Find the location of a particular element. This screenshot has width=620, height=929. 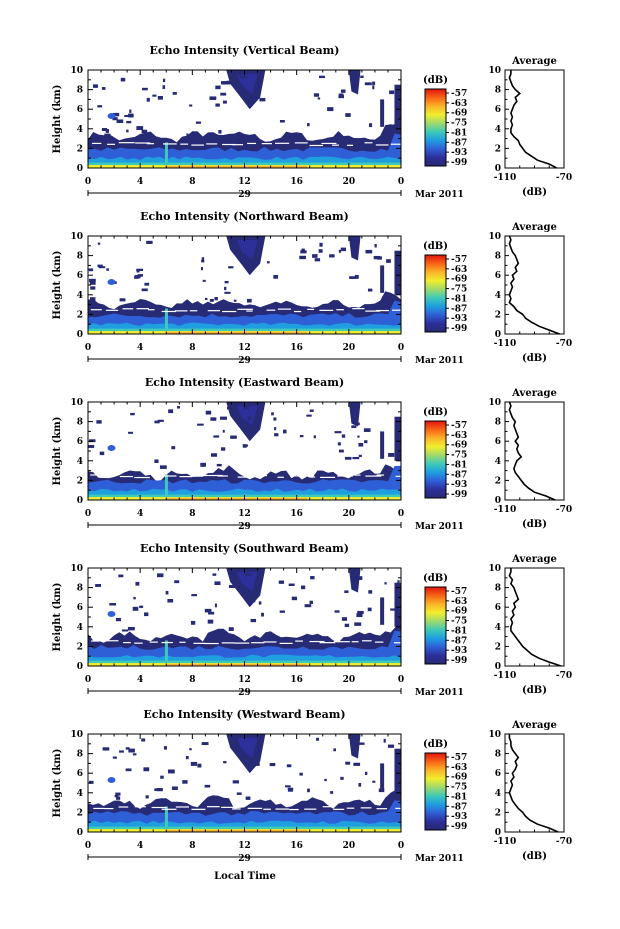

echo-blob is located at coordinates (111, 614).